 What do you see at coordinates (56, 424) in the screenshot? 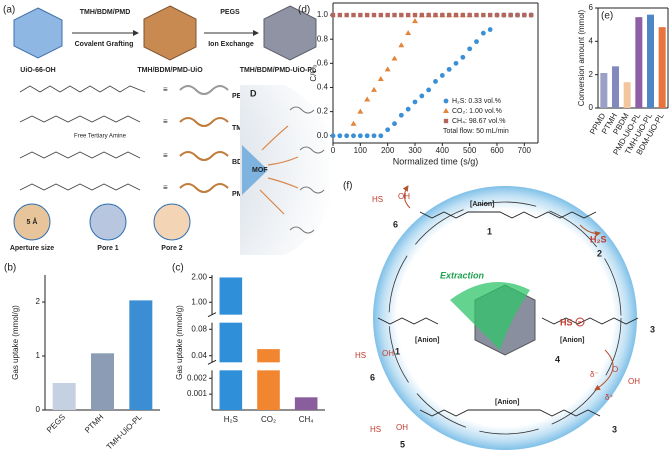
I see `x-tick-label: PEGS` at bounding box center [56, 424].